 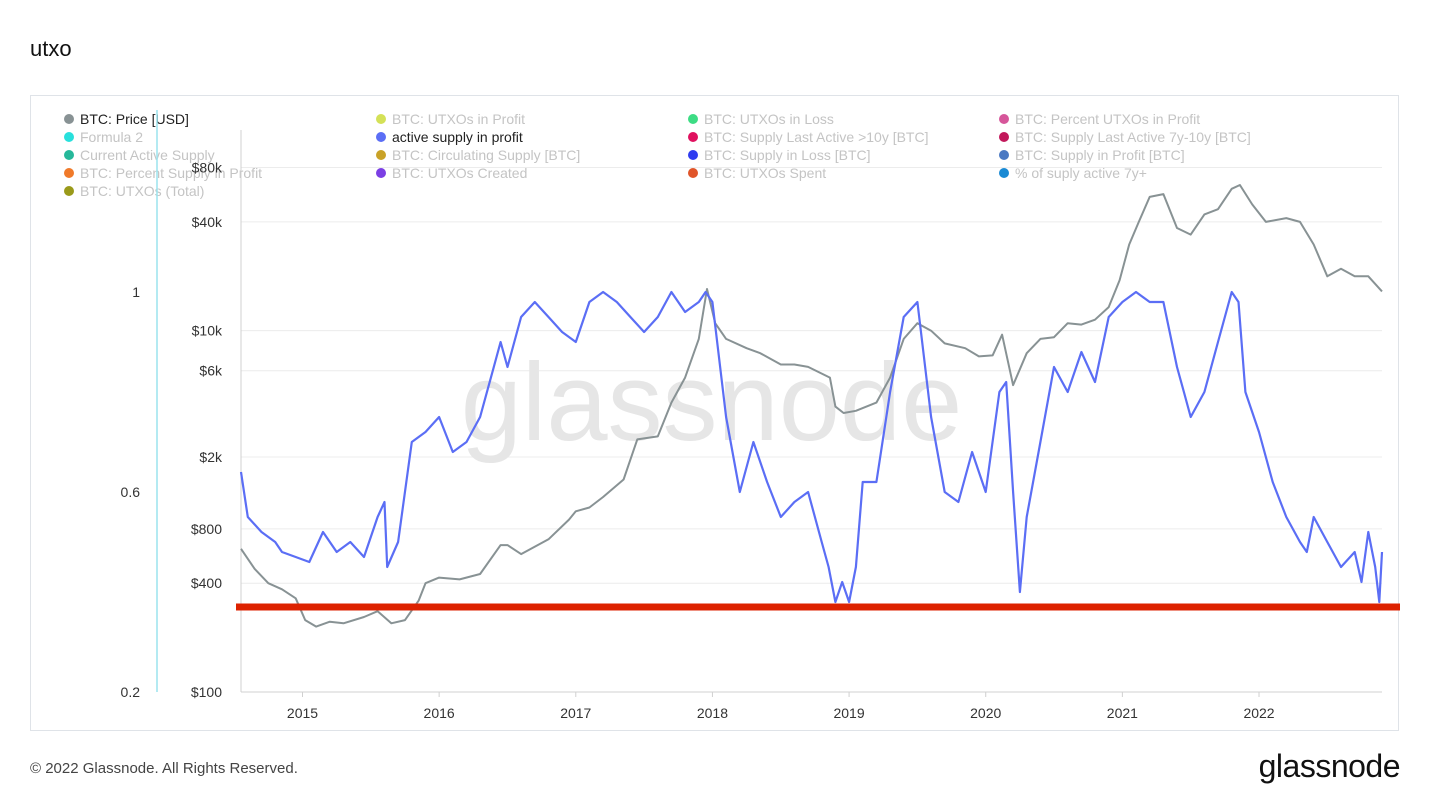 I want to click on legend-item: BTC: UTXOs Spent, so click(x=757, y=173).